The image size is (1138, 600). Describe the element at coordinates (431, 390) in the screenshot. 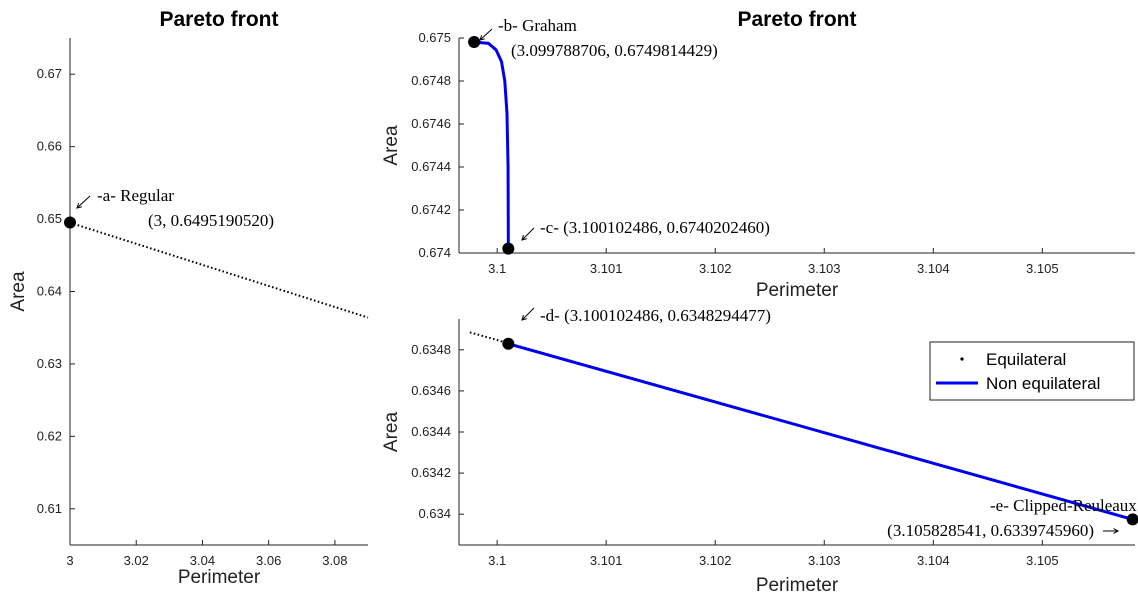

I see `bottom-right-y-tick-label: 0.6346` at that location.